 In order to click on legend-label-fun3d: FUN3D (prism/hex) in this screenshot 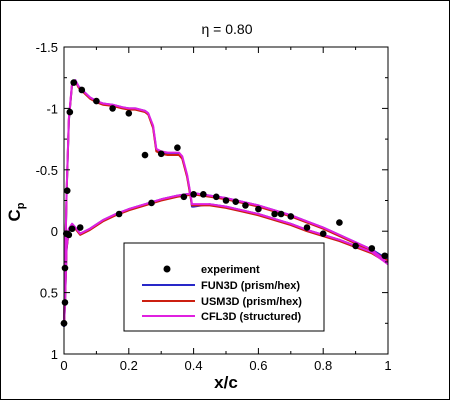, I will do `click(250, 286)`.